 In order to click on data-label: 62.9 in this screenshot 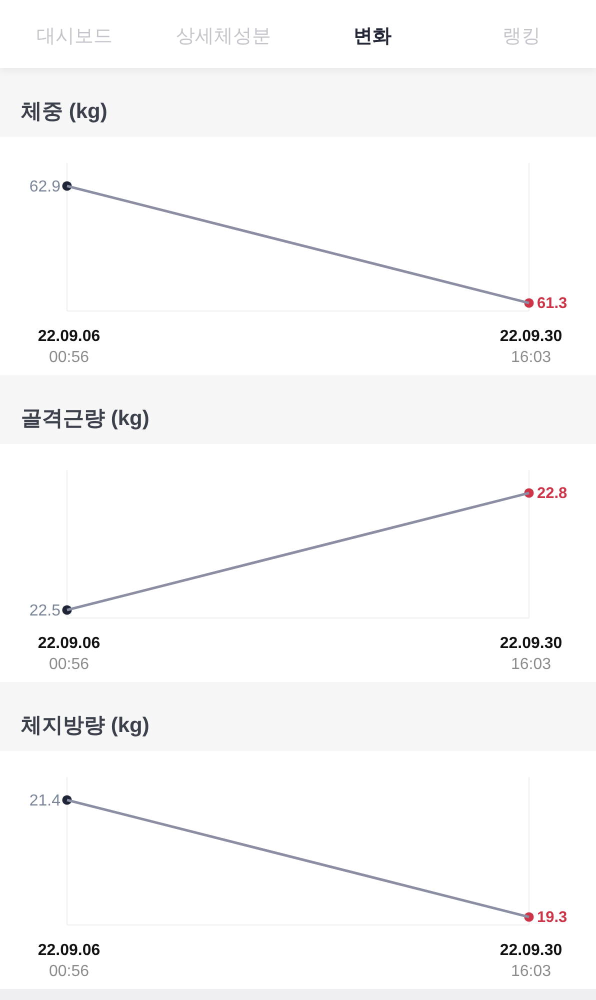, I will do `click(45, 187)`.